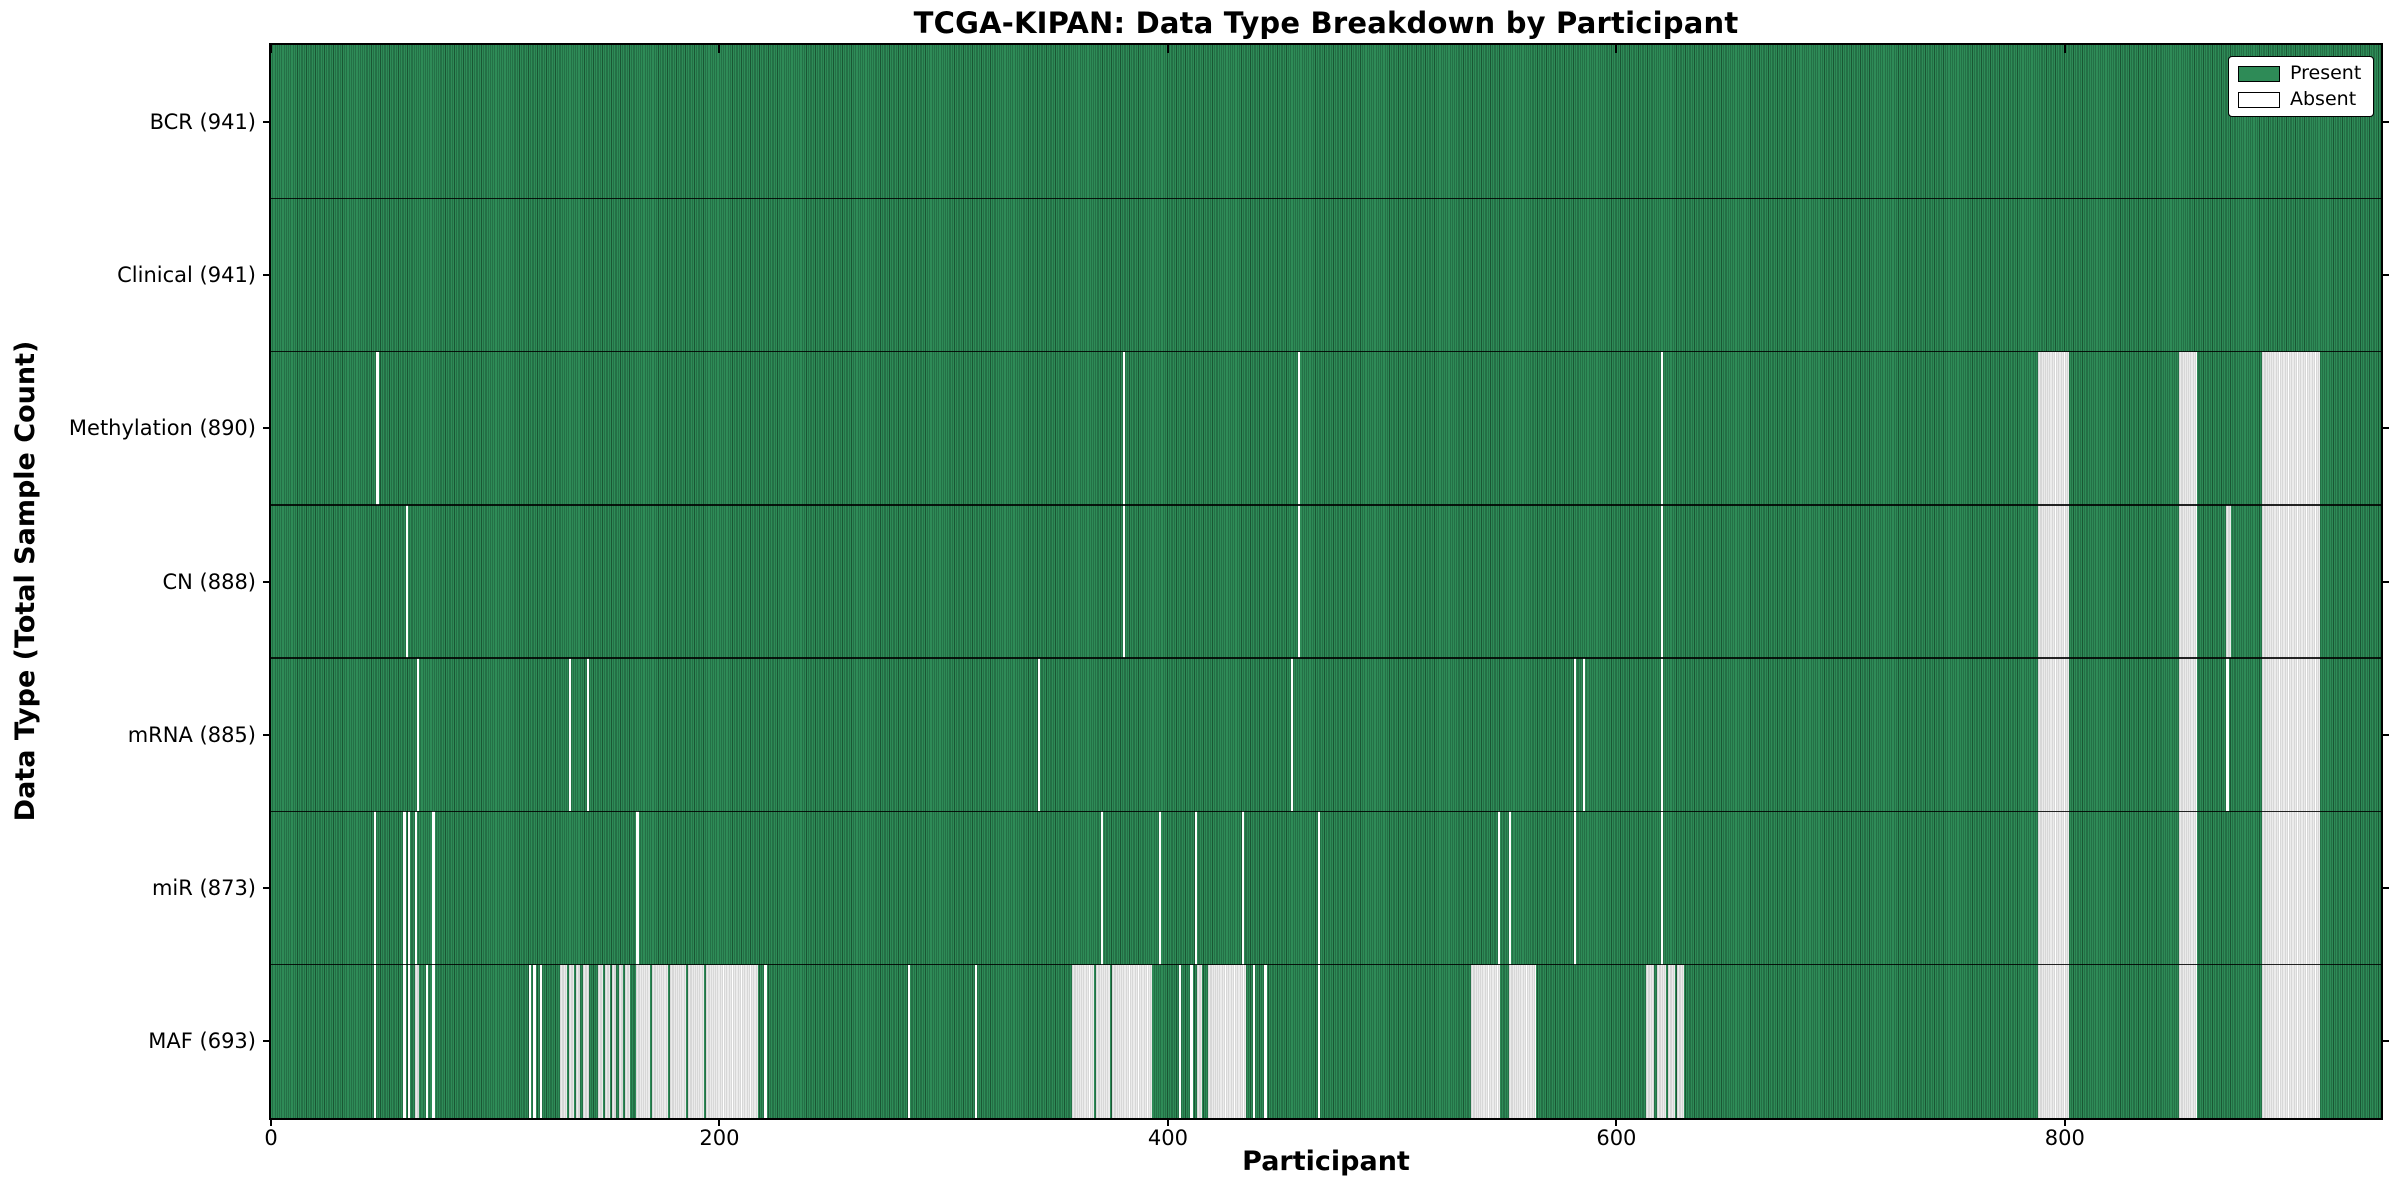 This screenshot has width=2400, height=1200. I want to click on y-tick-label: Methylation (890), so click(162, 428).